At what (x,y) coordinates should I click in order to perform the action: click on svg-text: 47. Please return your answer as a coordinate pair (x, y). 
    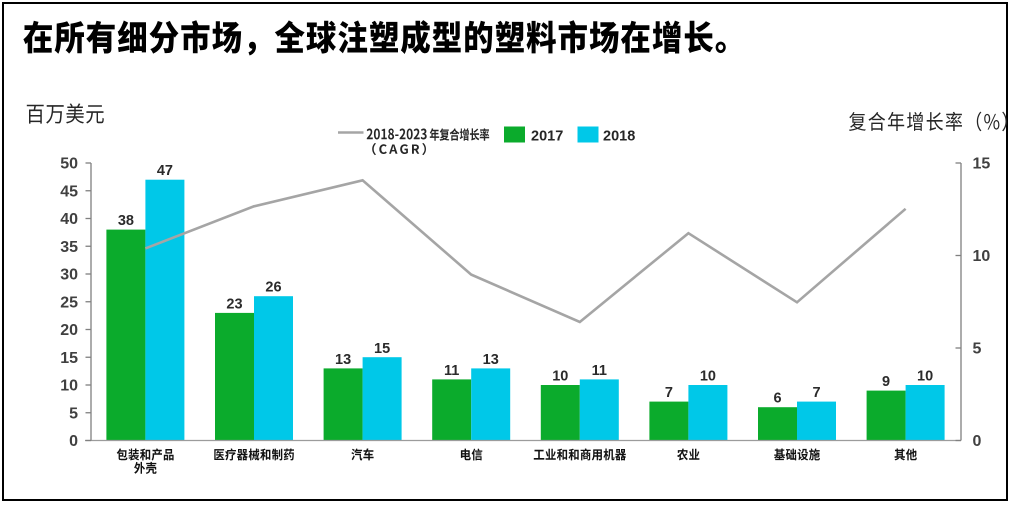
    Looking at the image, I should click on (165, 171).